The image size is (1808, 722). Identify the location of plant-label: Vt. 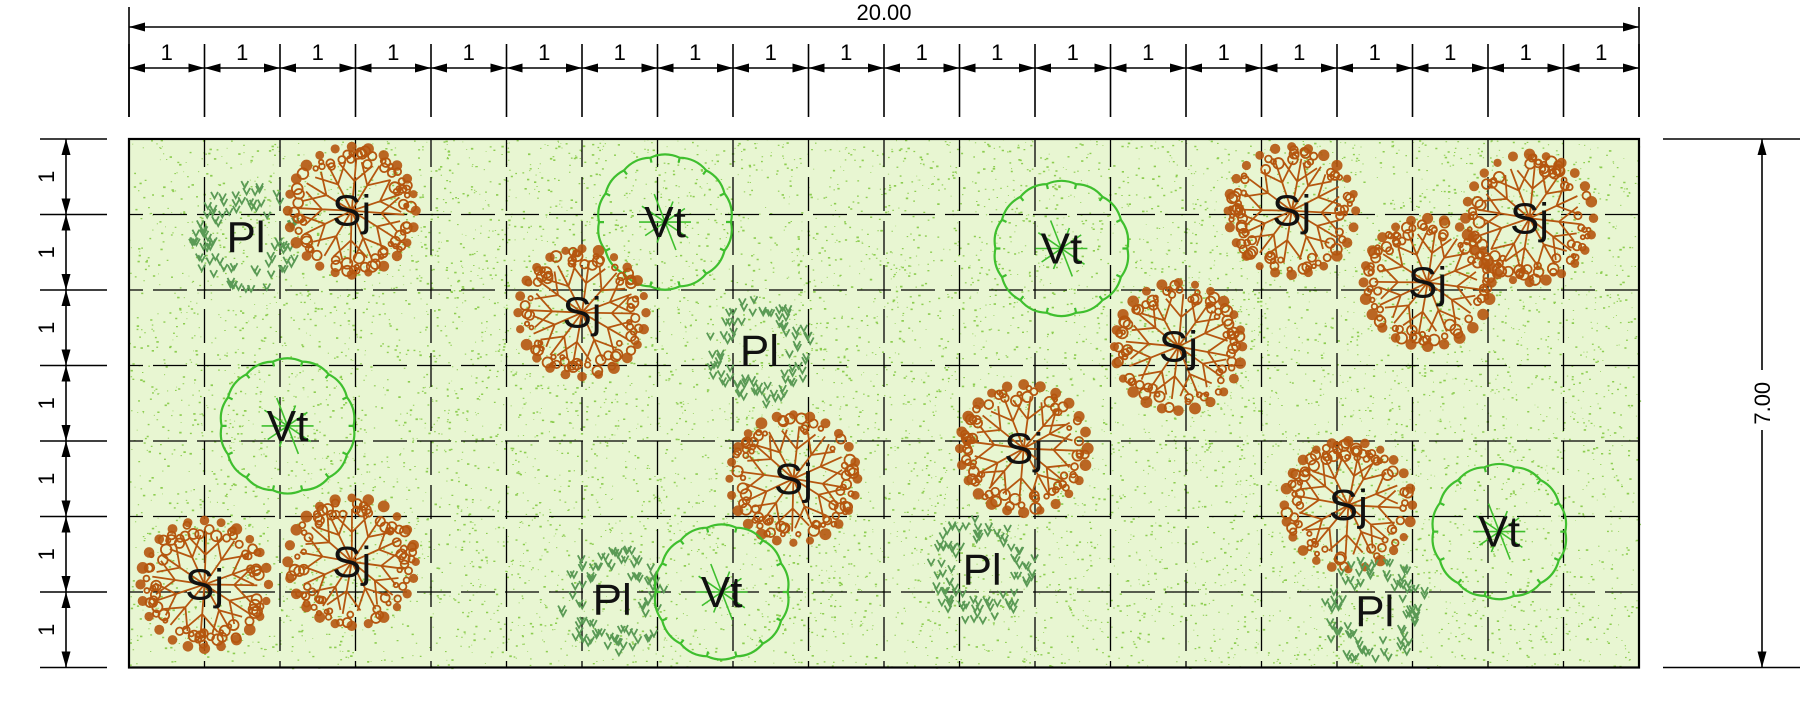
(722, 592).